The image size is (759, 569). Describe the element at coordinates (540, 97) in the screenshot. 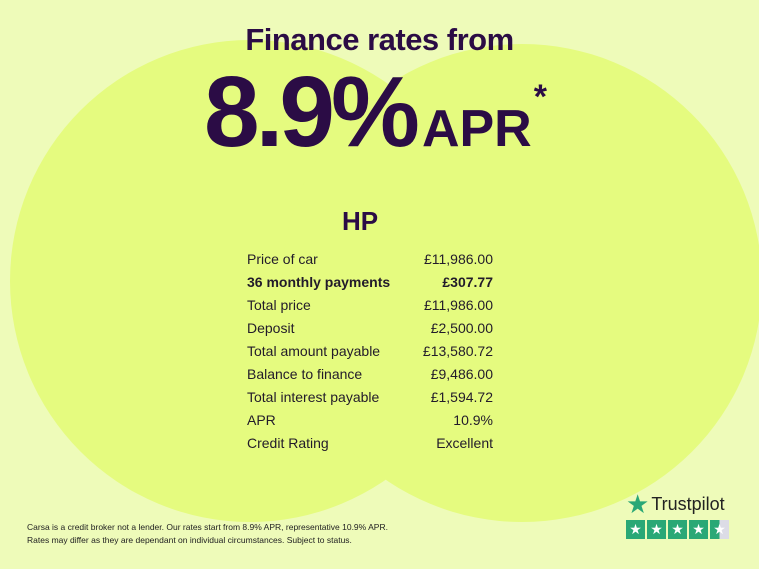

I see `rate-asterisk: *` at that location.